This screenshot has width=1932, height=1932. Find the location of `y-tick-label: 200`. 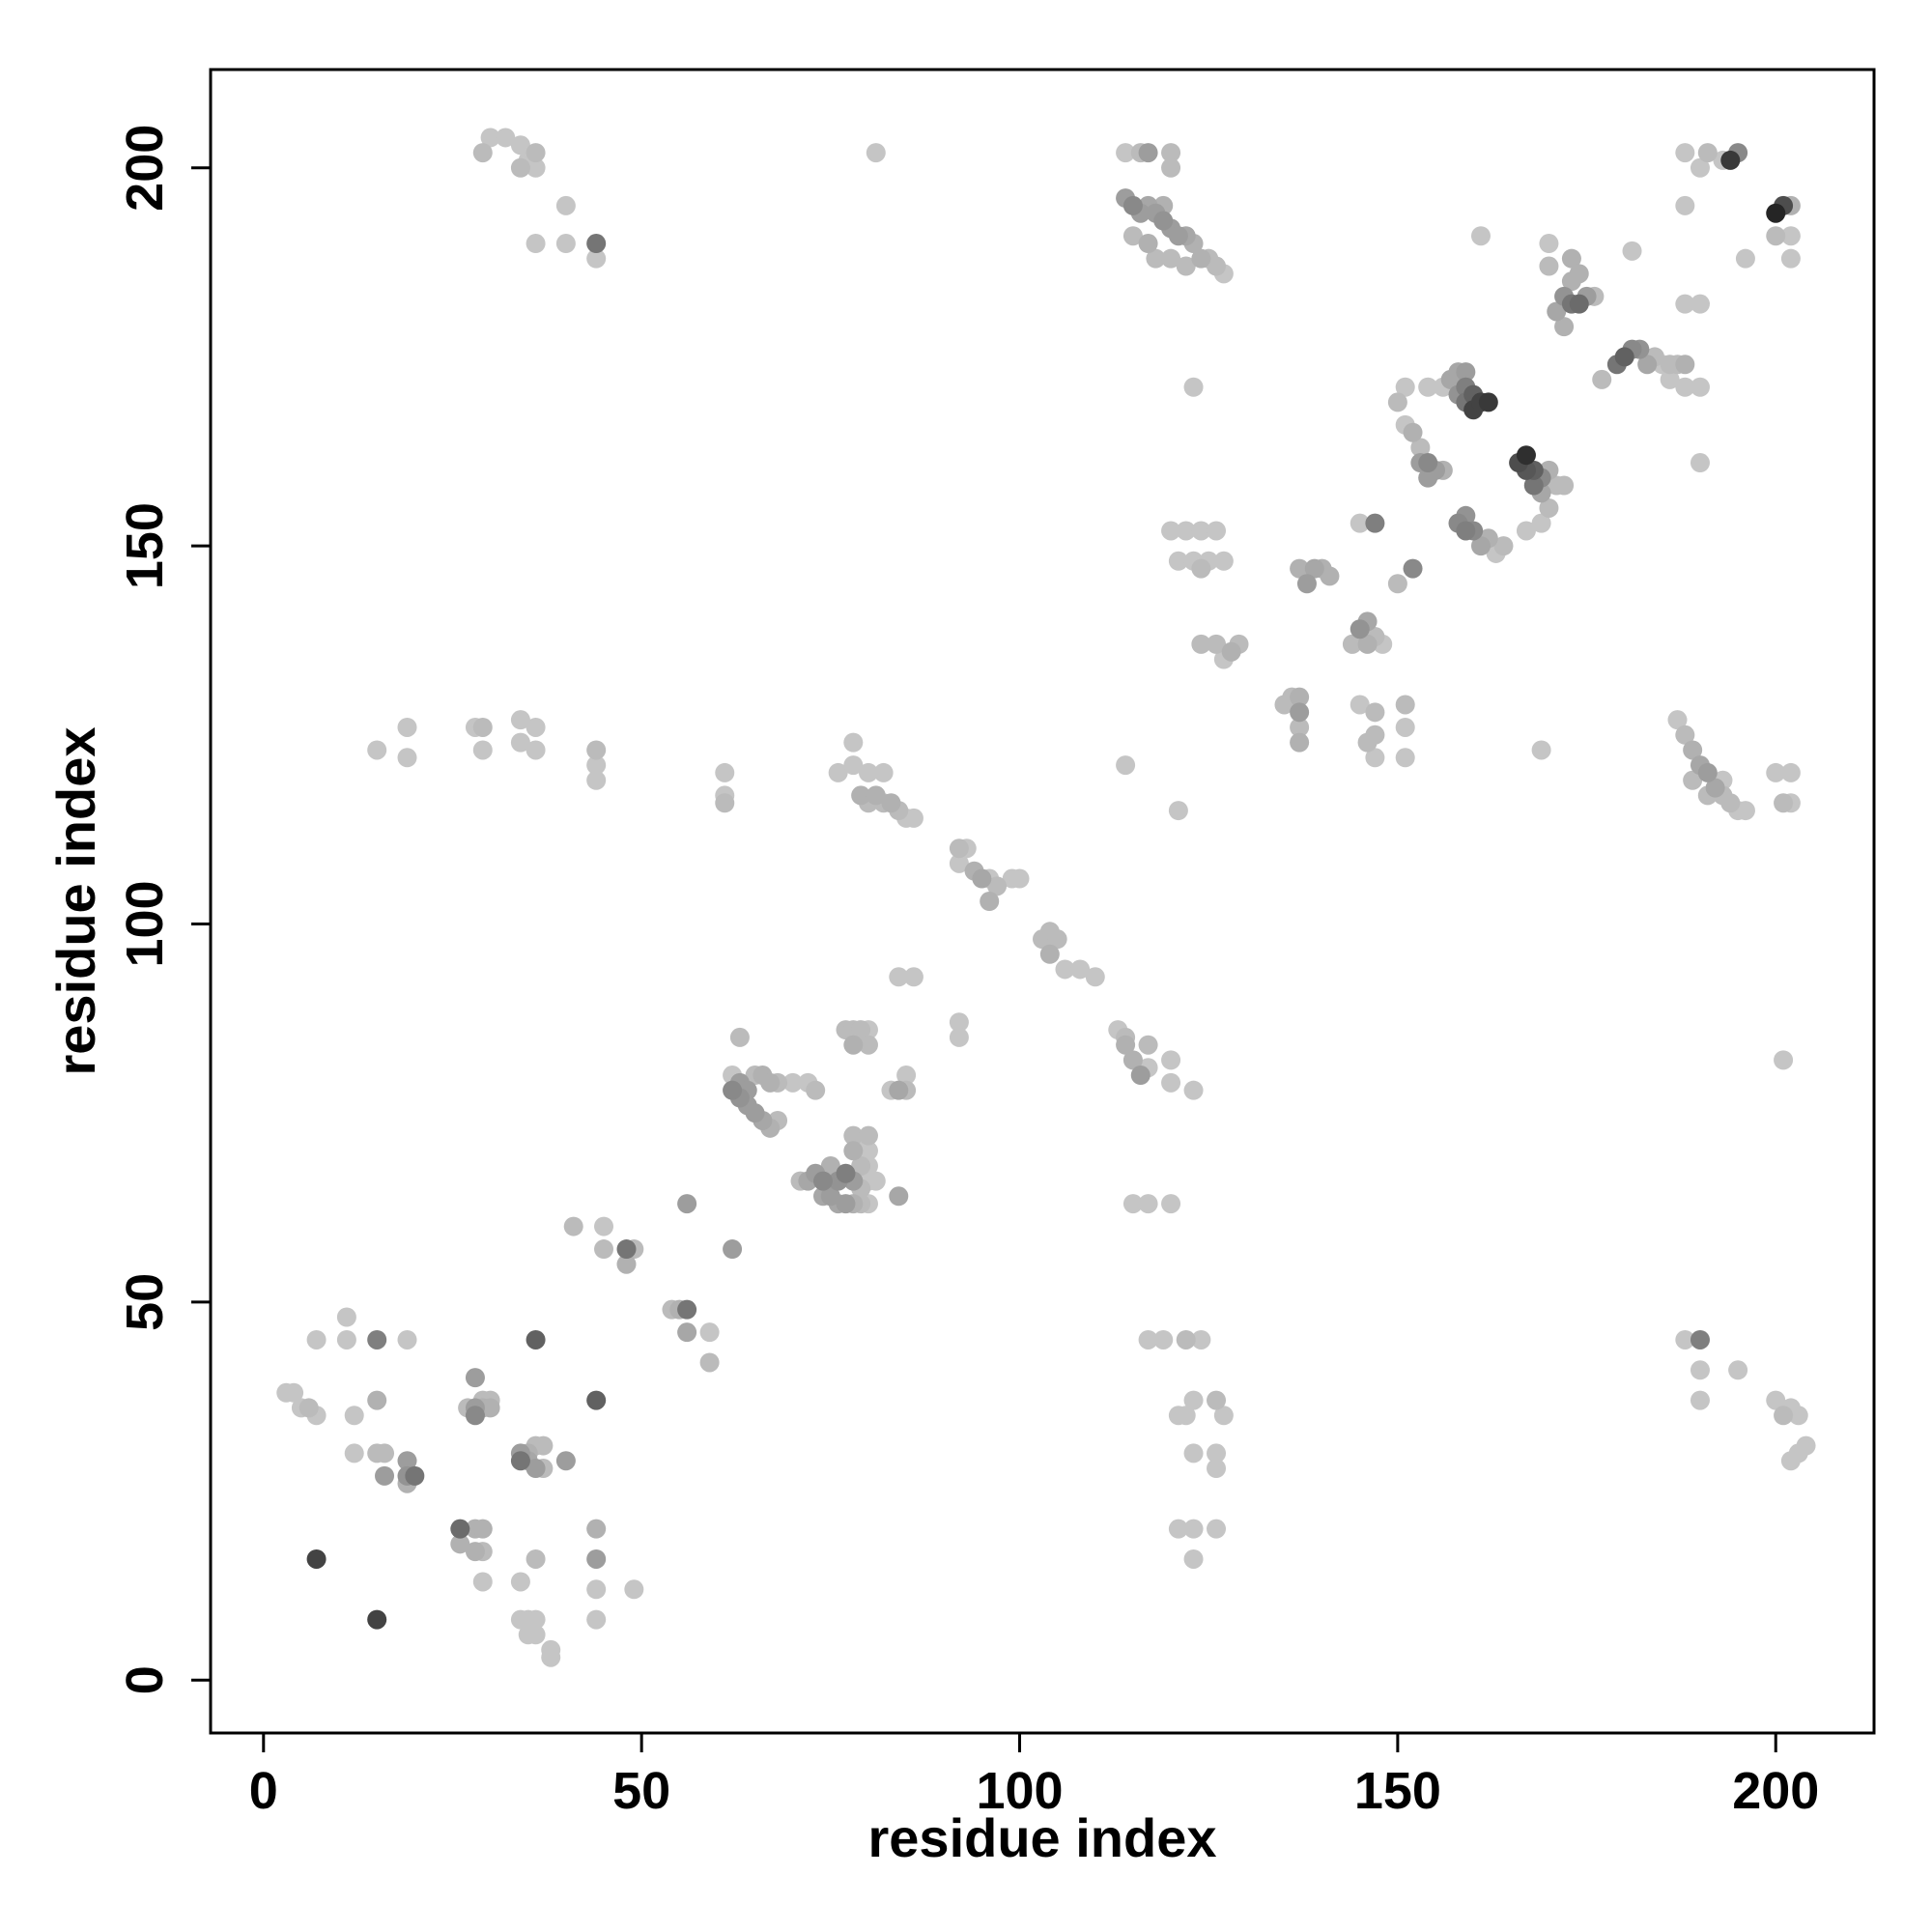

y-tick-label: 200 is located at coordinates (145, 168).